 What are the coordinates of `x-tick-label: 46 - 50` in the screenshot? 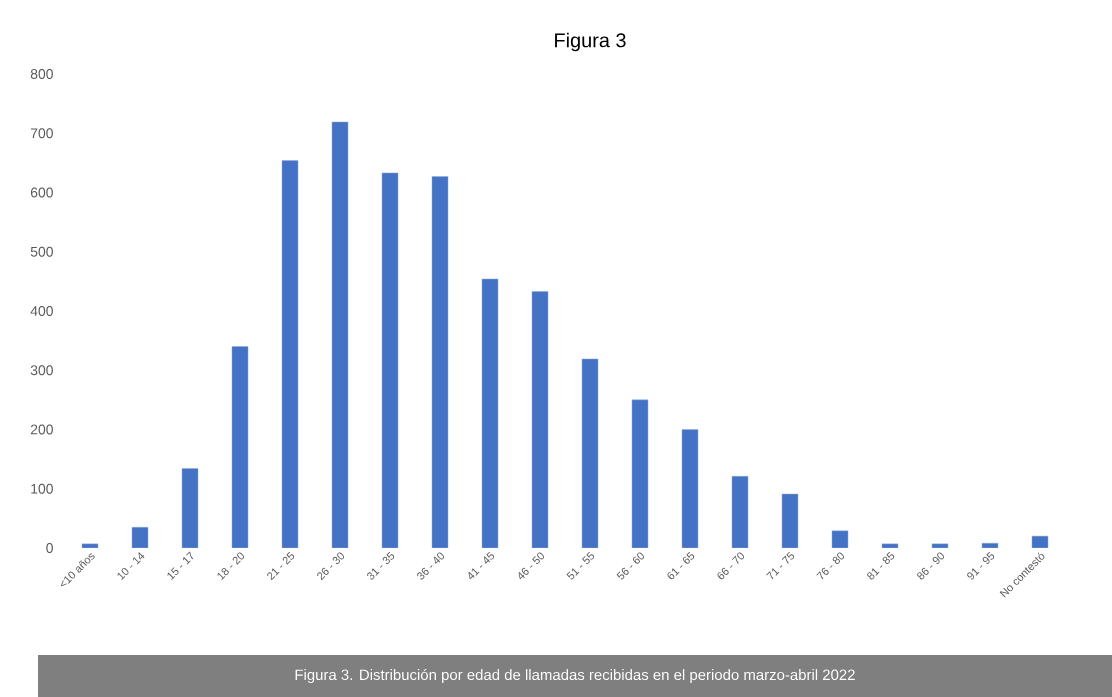 It's located at (531, 566).